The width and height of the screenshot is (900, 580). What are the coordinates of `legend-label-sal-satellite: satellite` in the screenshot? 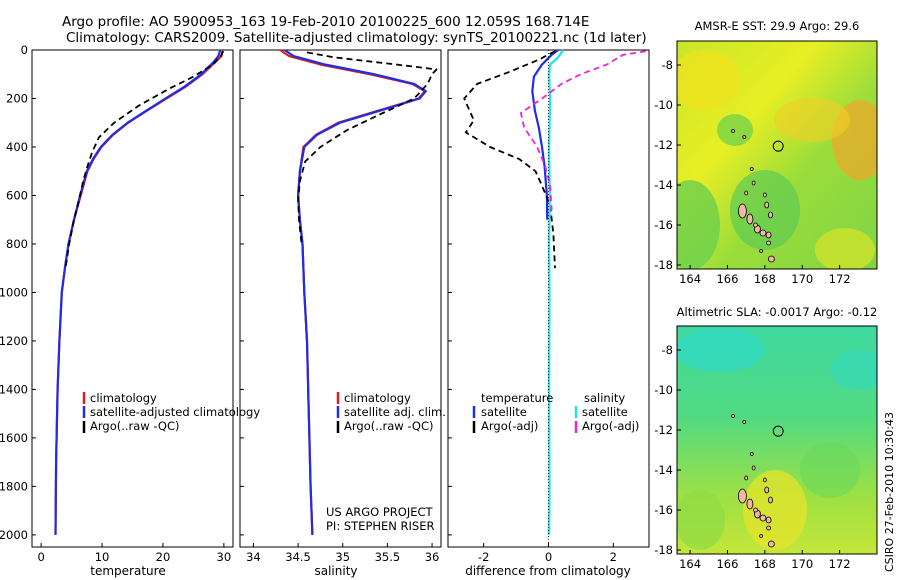 It's located at (605, 412).